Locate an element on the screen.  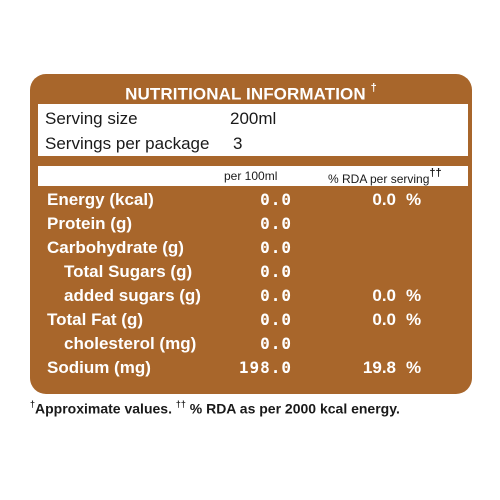
servings-per-package-row: Servings per package 3 is located at coordinates (143, 144).